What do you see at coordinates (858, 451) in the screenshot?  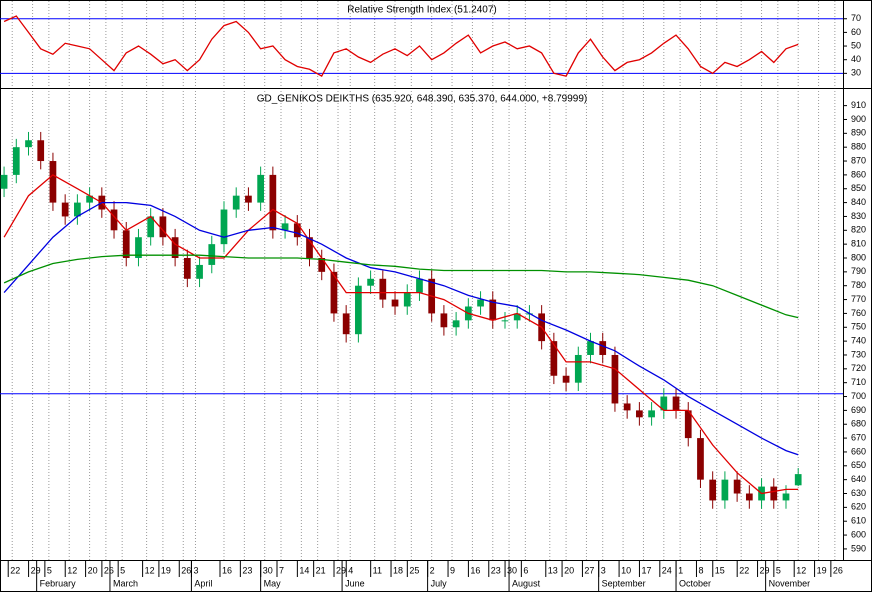 I see `y-tick-label: 660` at bounding box center [858, 451].